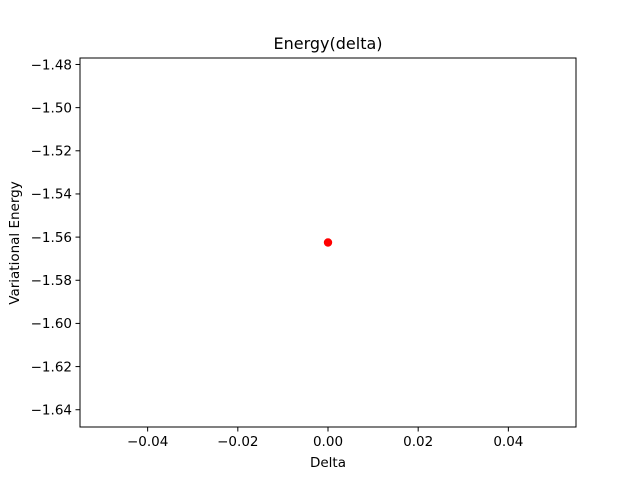 Image resolution: width=640 pixels, height=480 pixels. I want to click on x-tick-label: 0.02, so click(418, 442).